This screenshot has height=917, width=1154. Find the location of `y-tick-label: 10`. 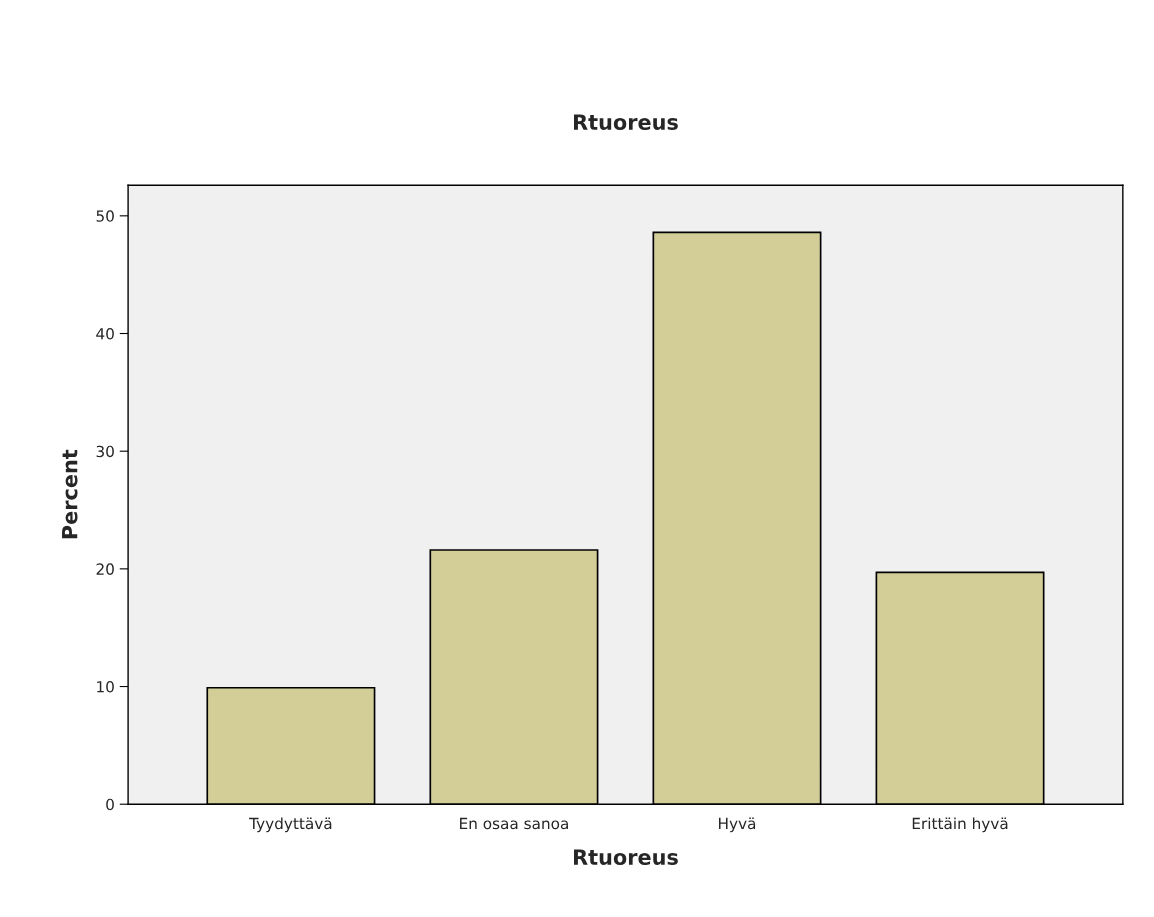

y-tick-label: 10 is located at coordinates (105, 687).